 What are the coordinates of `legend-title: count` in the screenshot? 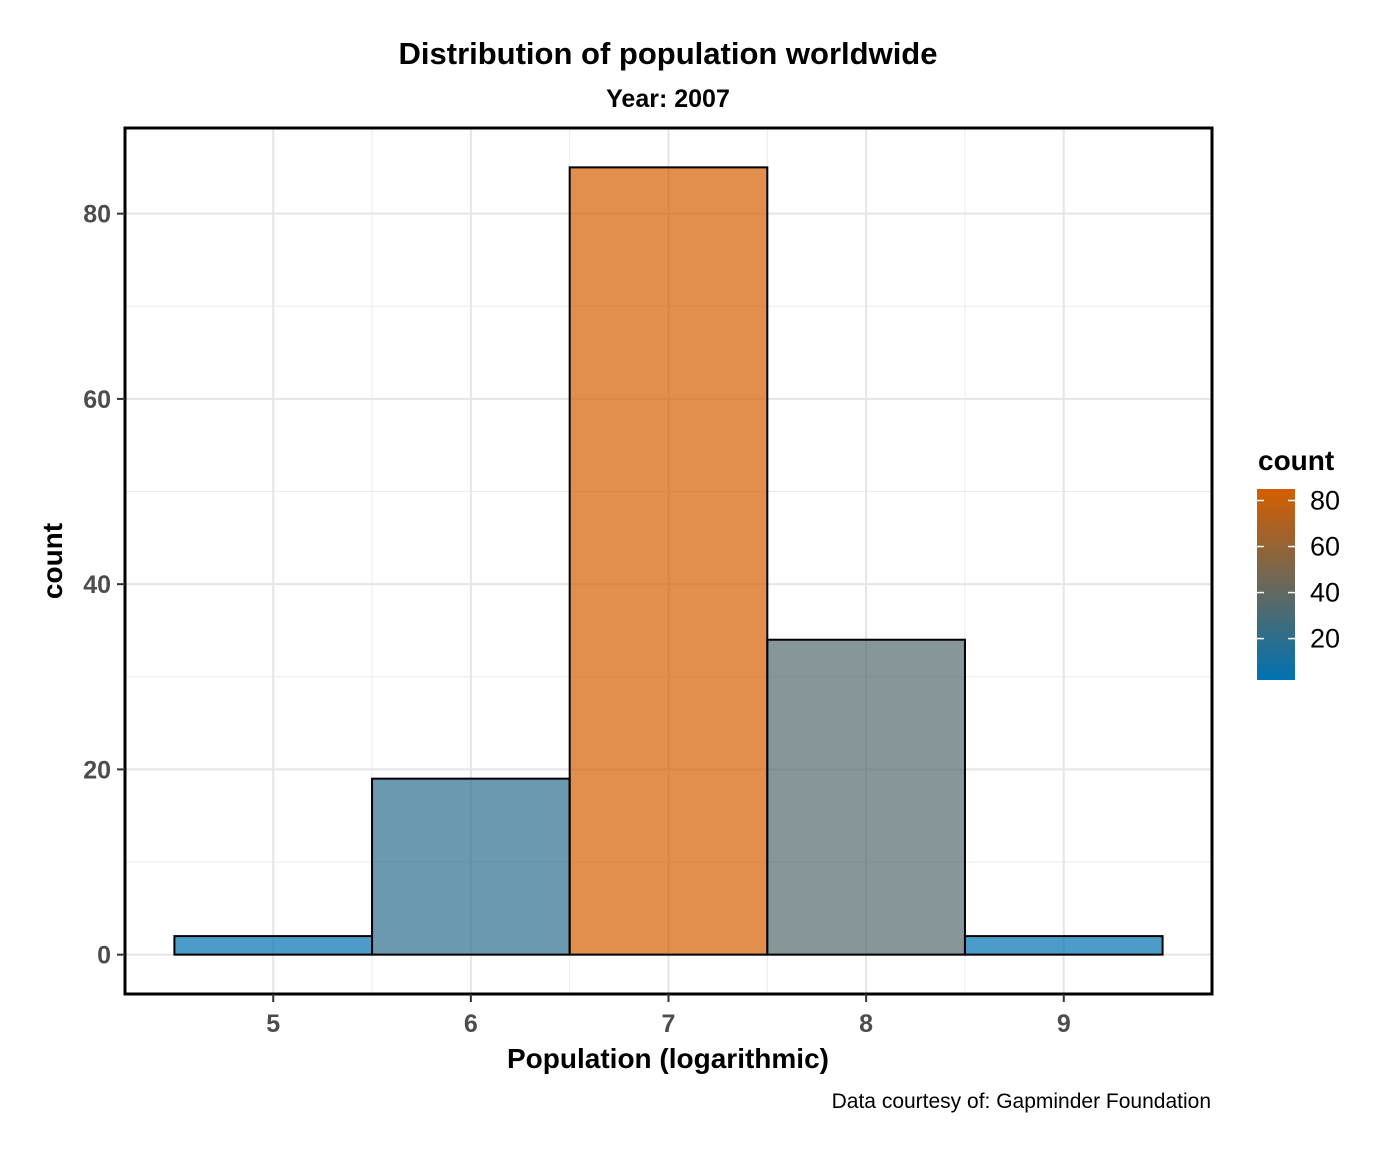 It's located at (1296, 460).